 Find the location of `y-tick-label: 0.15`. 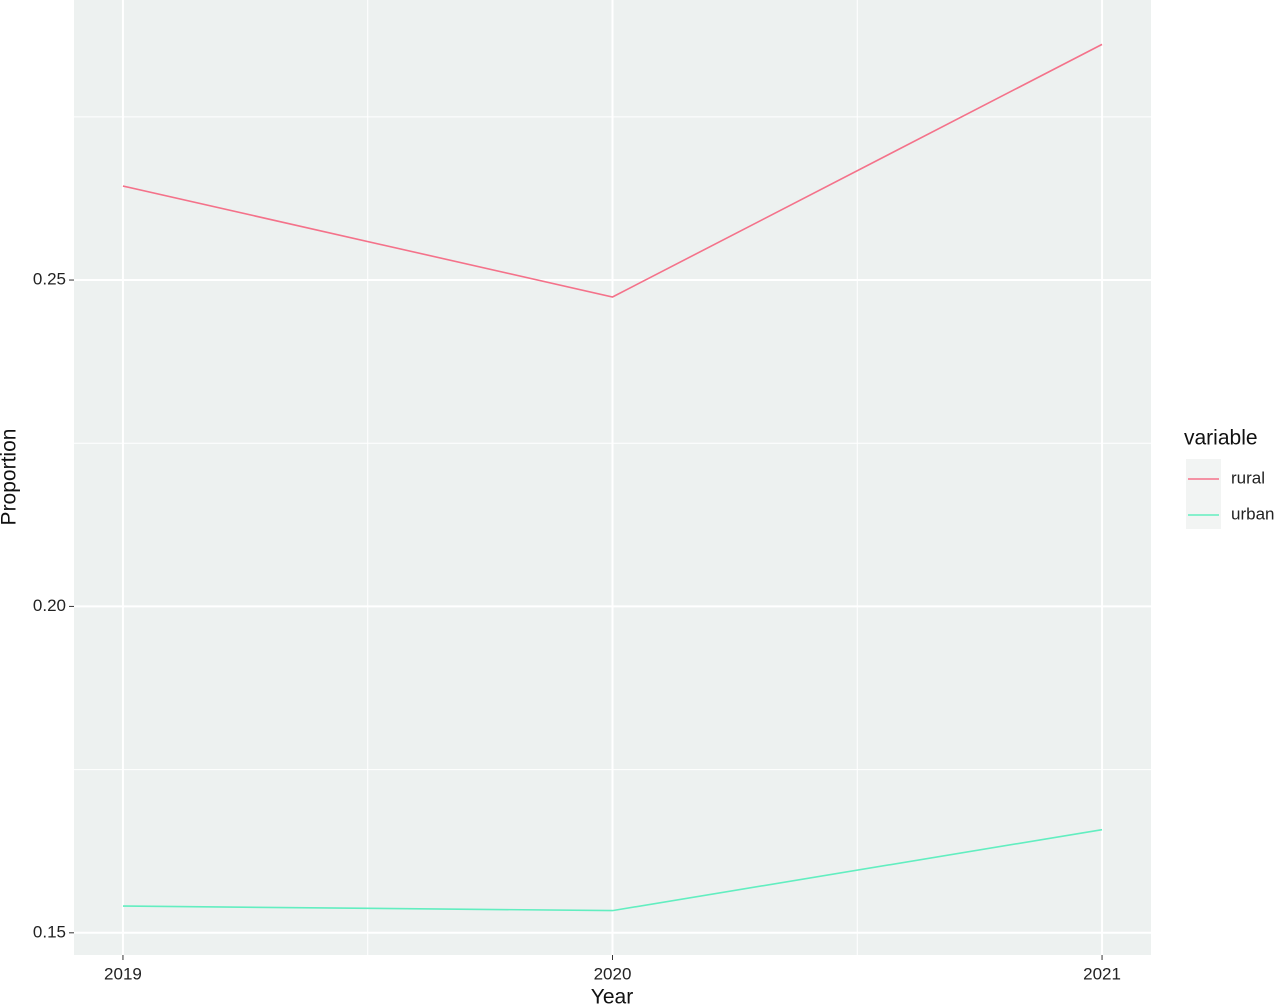

y-tick-label: 0.15 is located at coordinates (49, 931).